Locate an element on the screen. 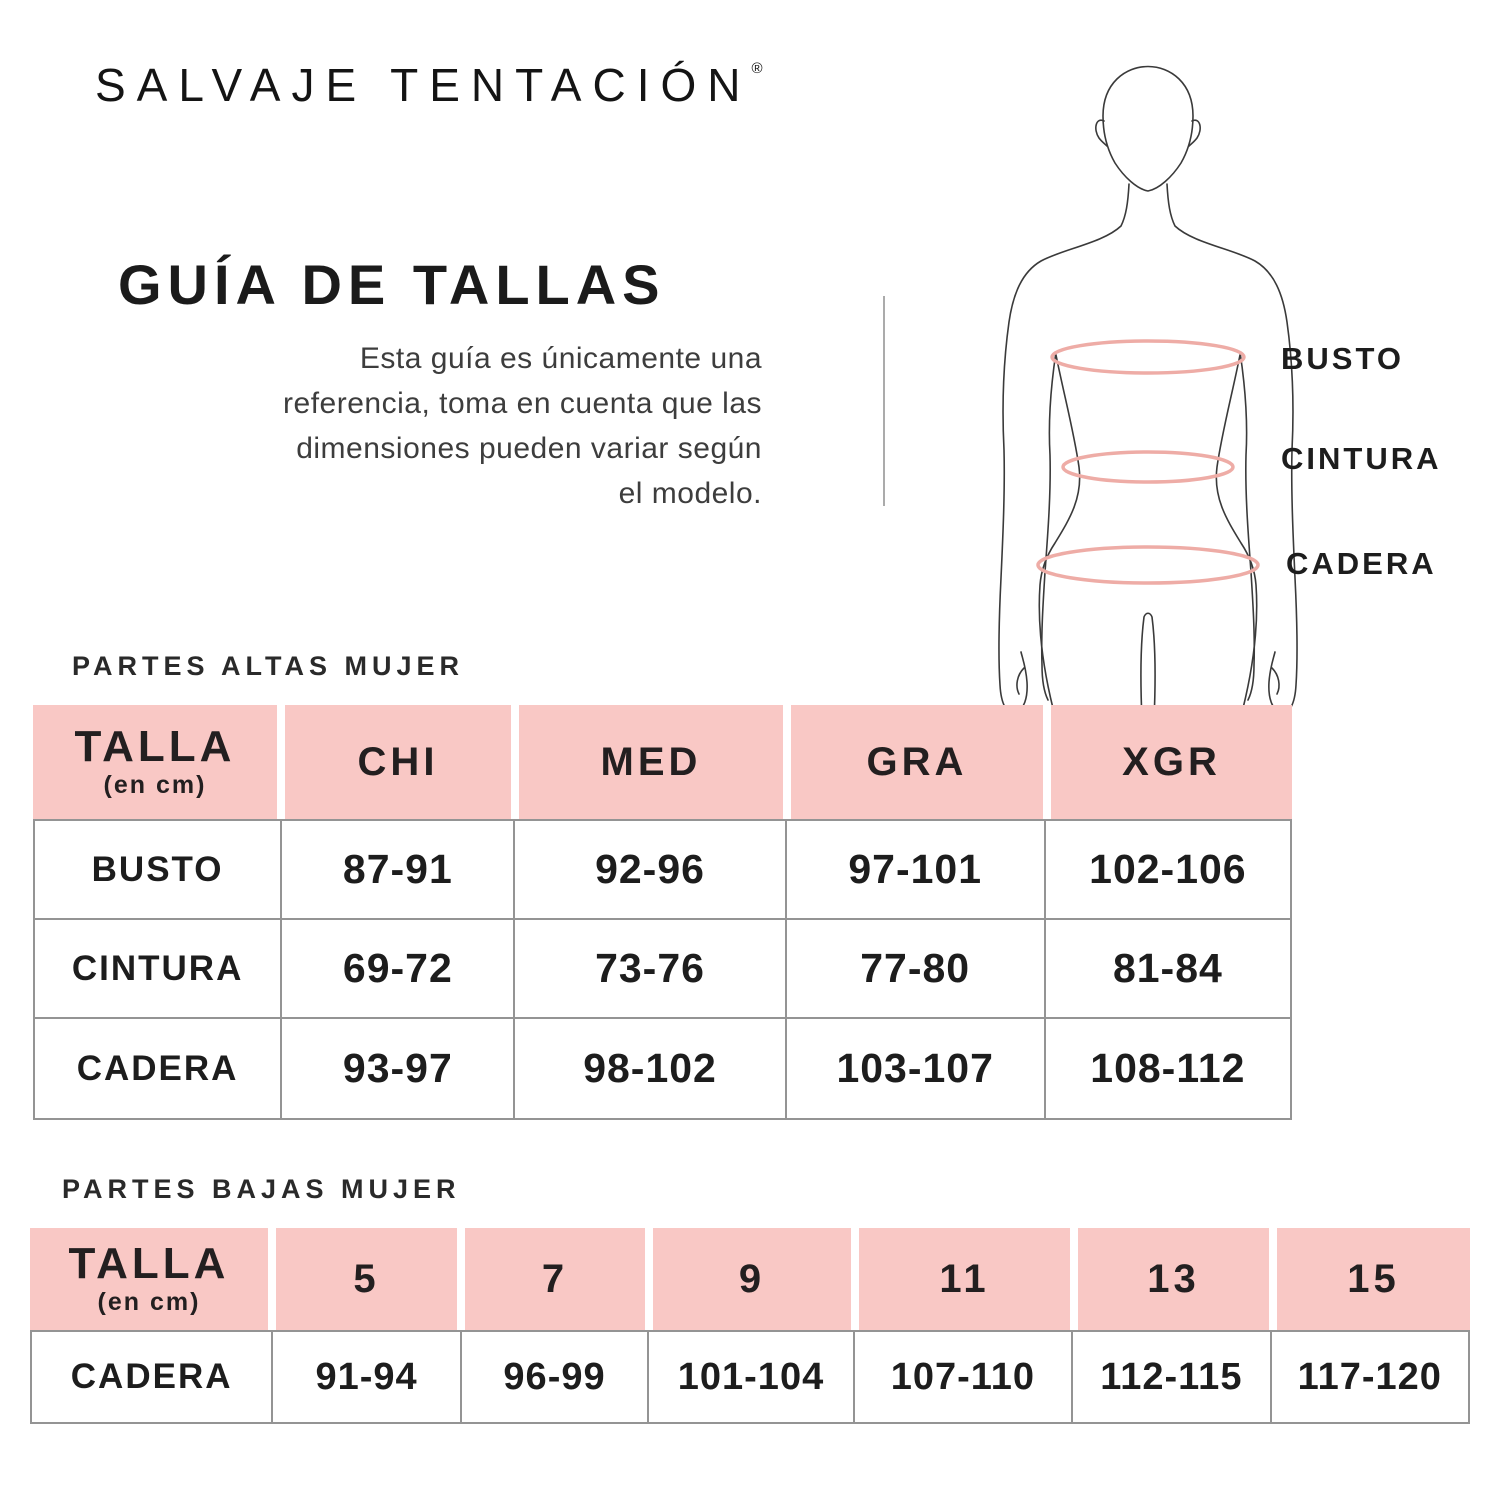  value-cell: 97-101 is located at coordinates (916, 870).